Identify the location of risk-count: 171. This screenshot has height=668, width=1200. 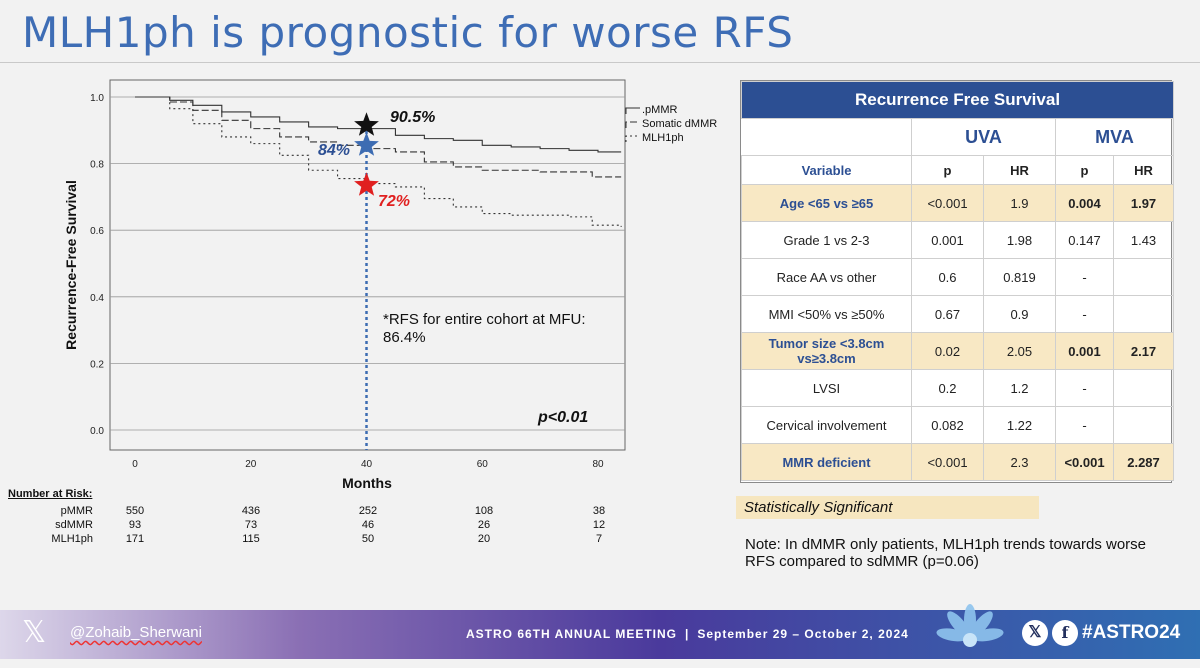
(135, 539).